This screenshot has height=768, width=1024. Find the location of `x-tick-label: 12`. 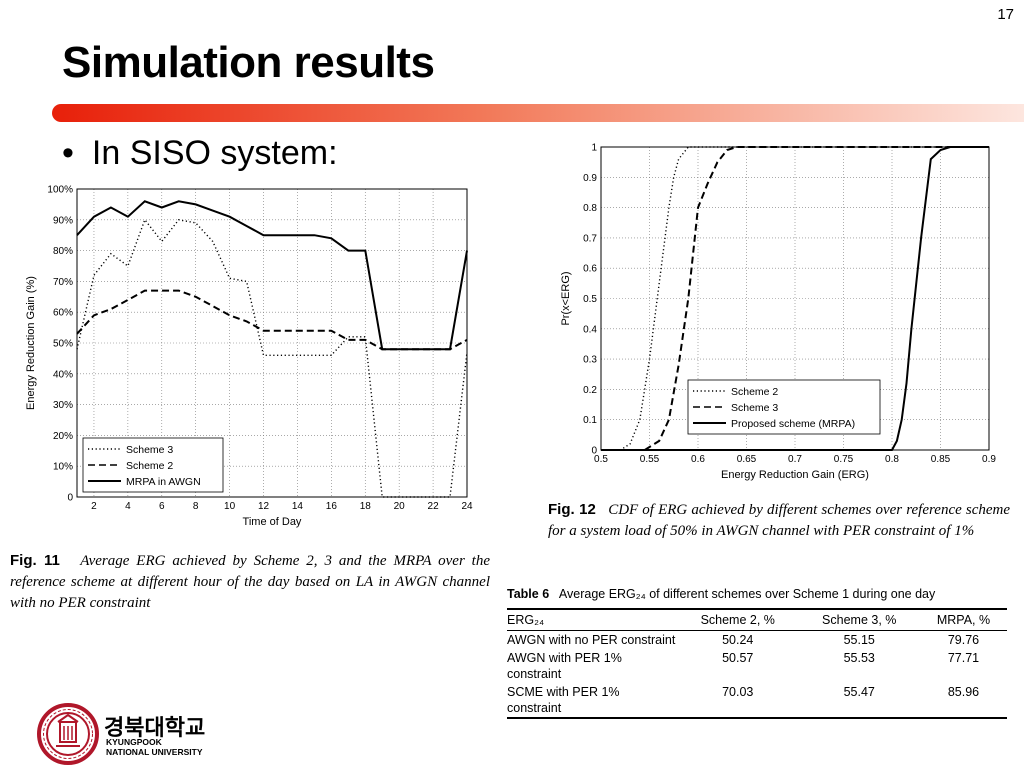

x-tick-label: 12 is located at coordinates (264, 506).